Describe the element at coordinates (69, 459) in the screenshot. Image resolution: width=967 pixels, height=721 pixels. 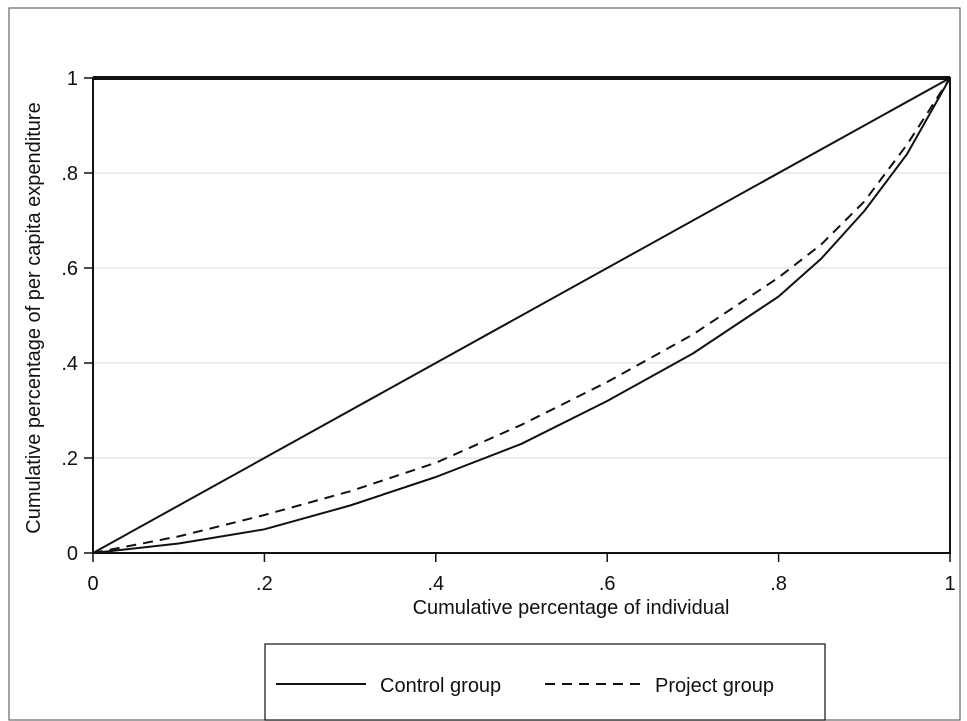
I see `y-tick-label: .2` at that location.